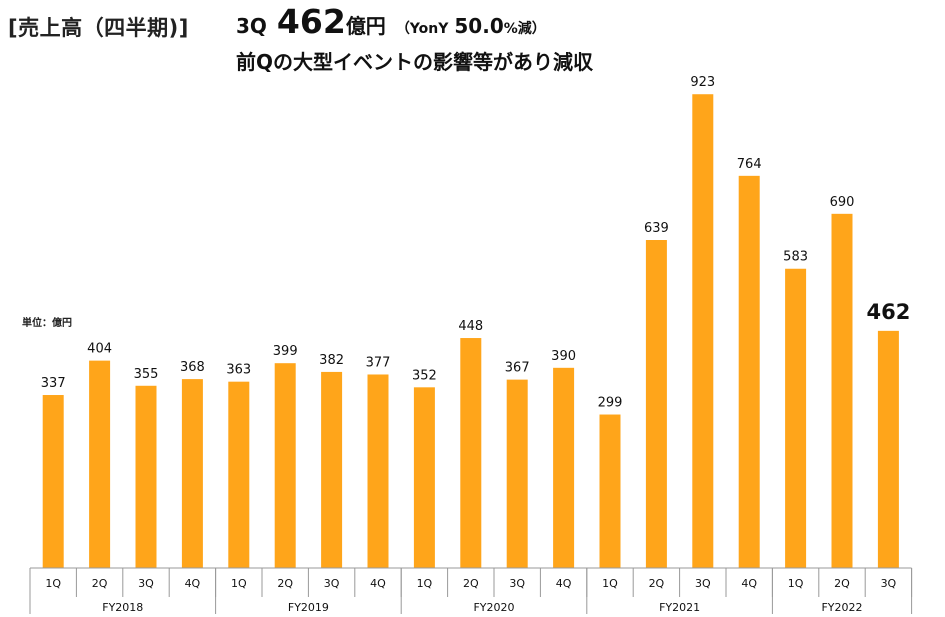 This screenshot has width=945, height=617. What do you see at coordinates (146, 374) in the screenshot?
I see `data-label: 355` at bounding box center [146, 374].